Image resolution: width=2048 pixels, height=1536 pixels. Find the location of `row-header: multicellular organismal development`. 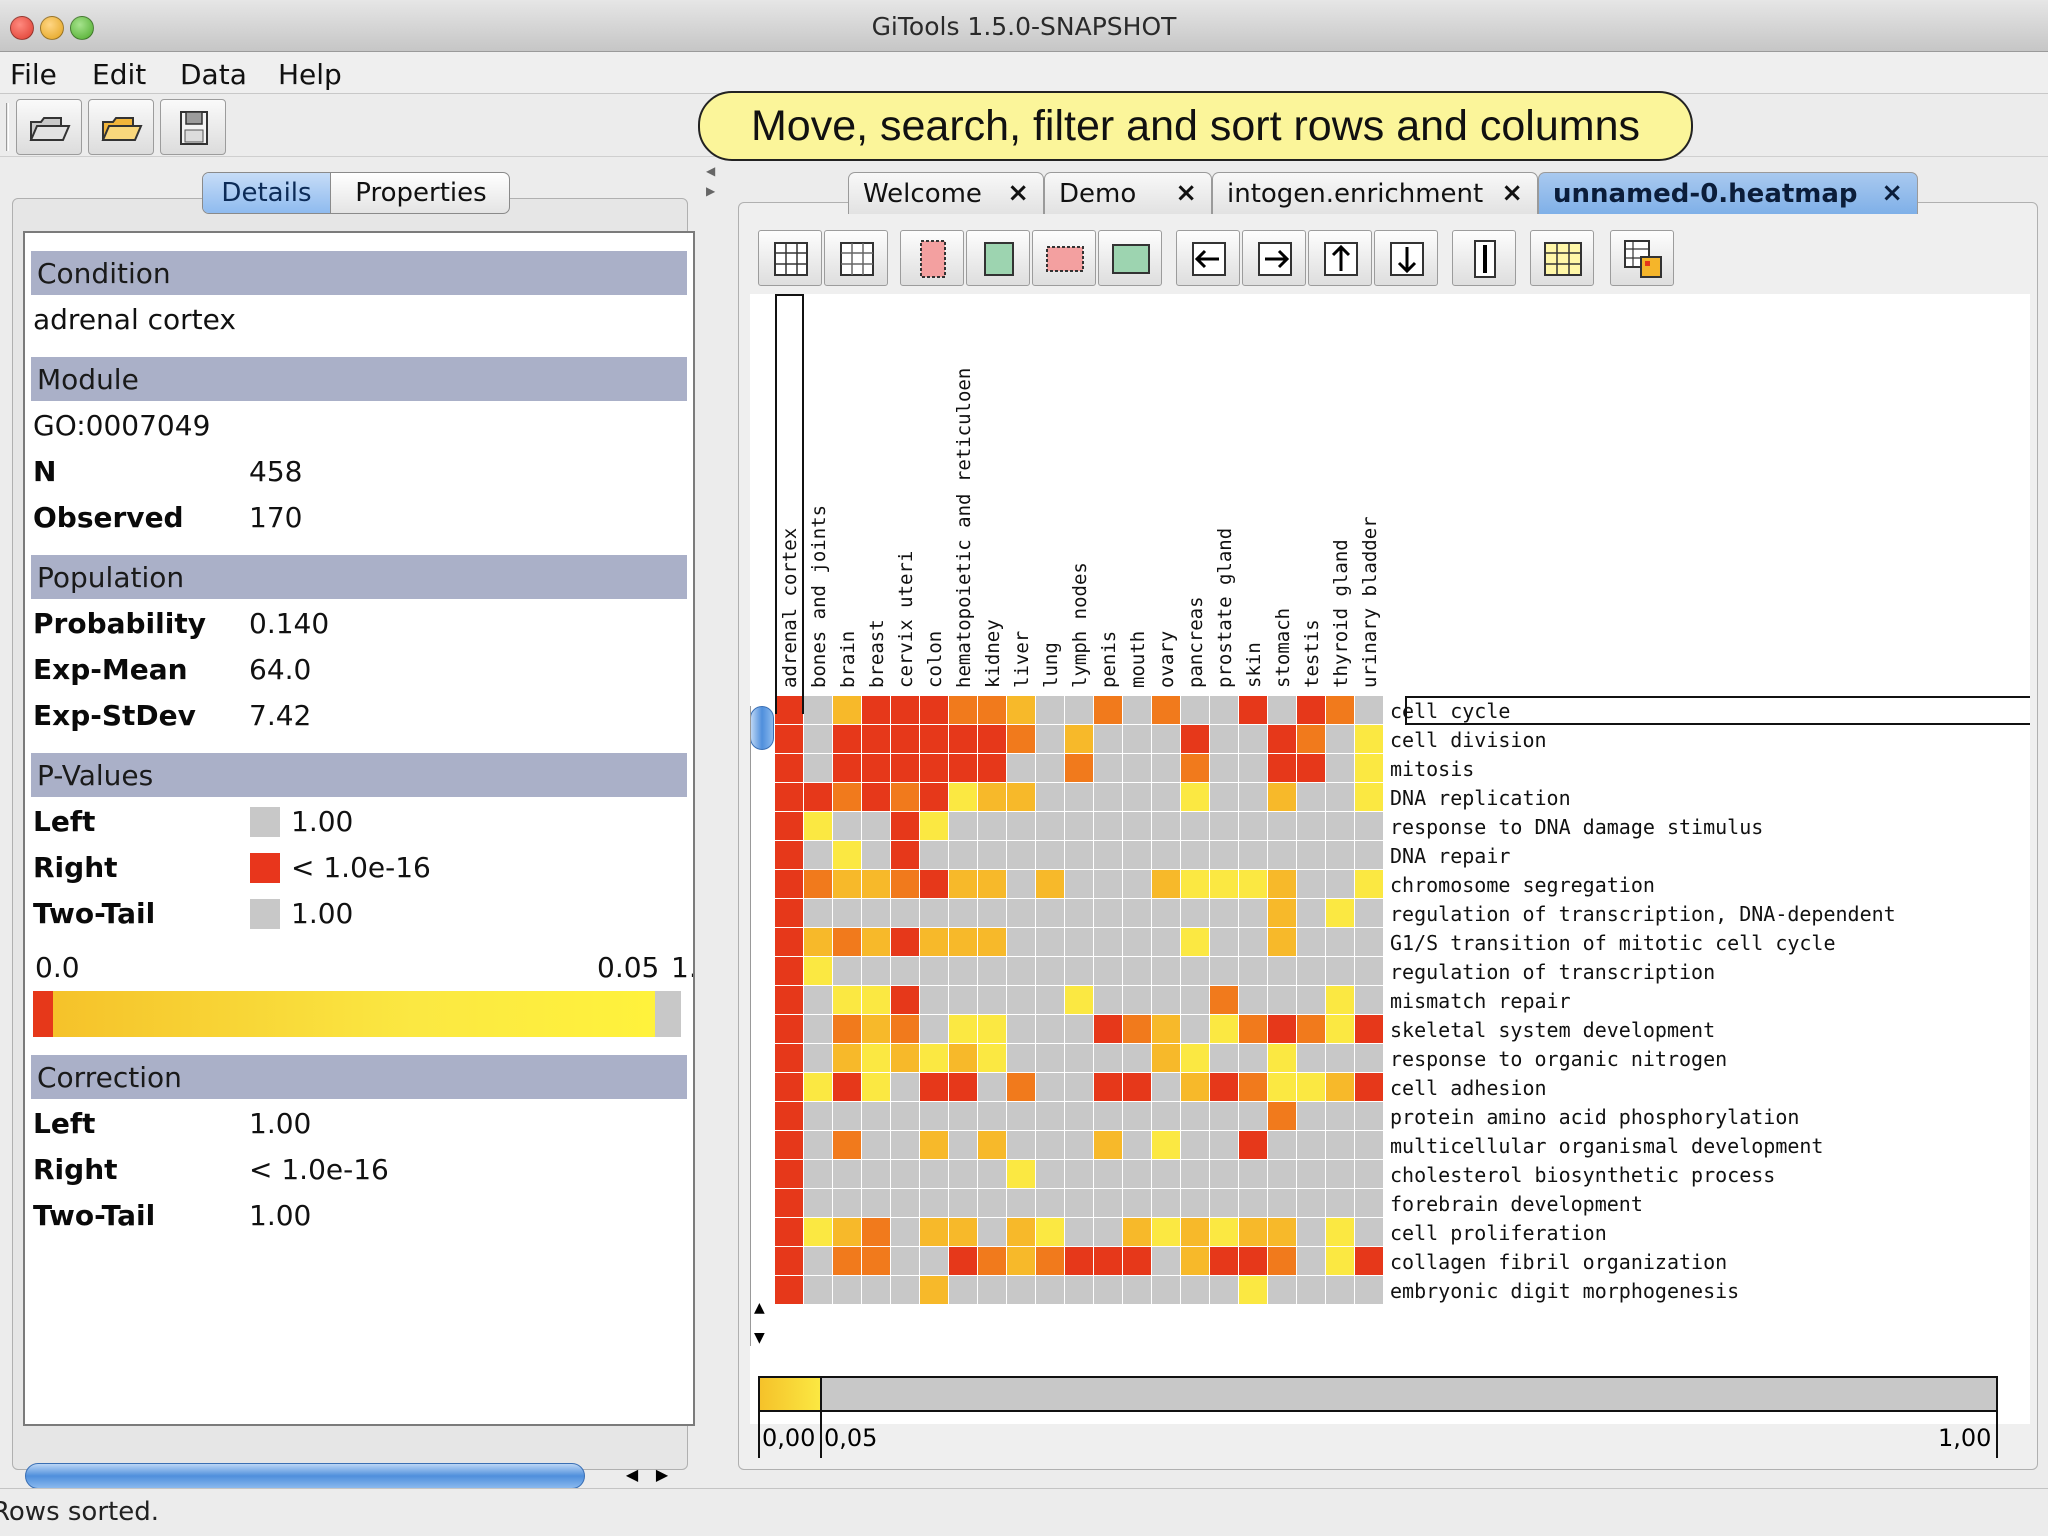

row-header: multicellular organismal development is located at coordinates (1607, 1146).